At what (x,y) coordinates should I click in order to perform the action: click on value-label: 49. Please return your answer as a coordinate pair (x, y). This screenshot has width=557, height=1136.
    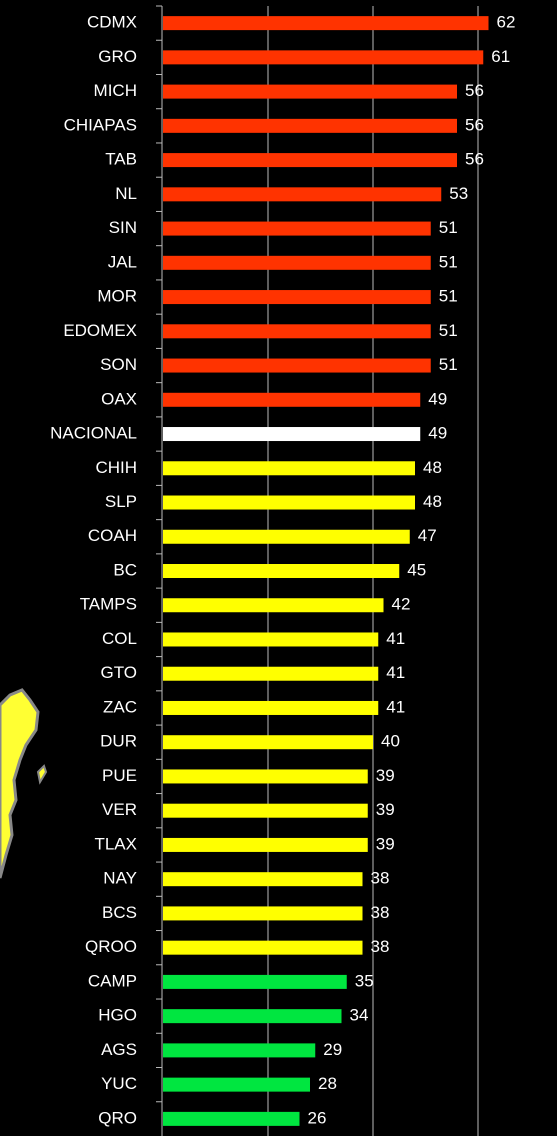
    Looking at the image, I should click on (437, 398).